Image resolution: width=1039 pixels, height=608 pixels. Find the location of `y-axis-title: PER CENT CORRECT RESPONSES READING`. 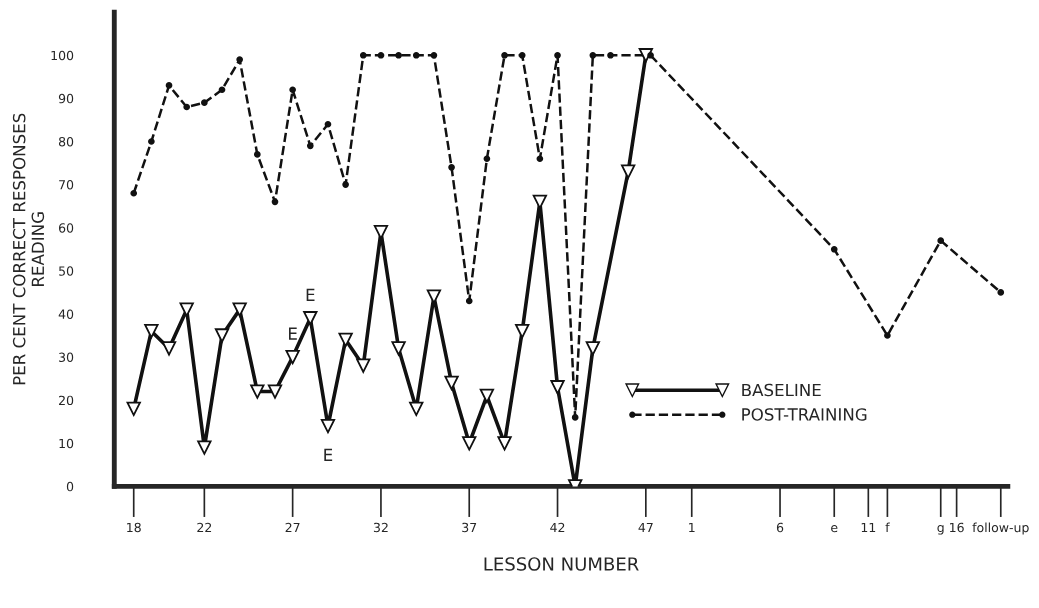

y-axis-title: PER CENT CORRECT RESPONSES READING is located at coordinates (28, 249).